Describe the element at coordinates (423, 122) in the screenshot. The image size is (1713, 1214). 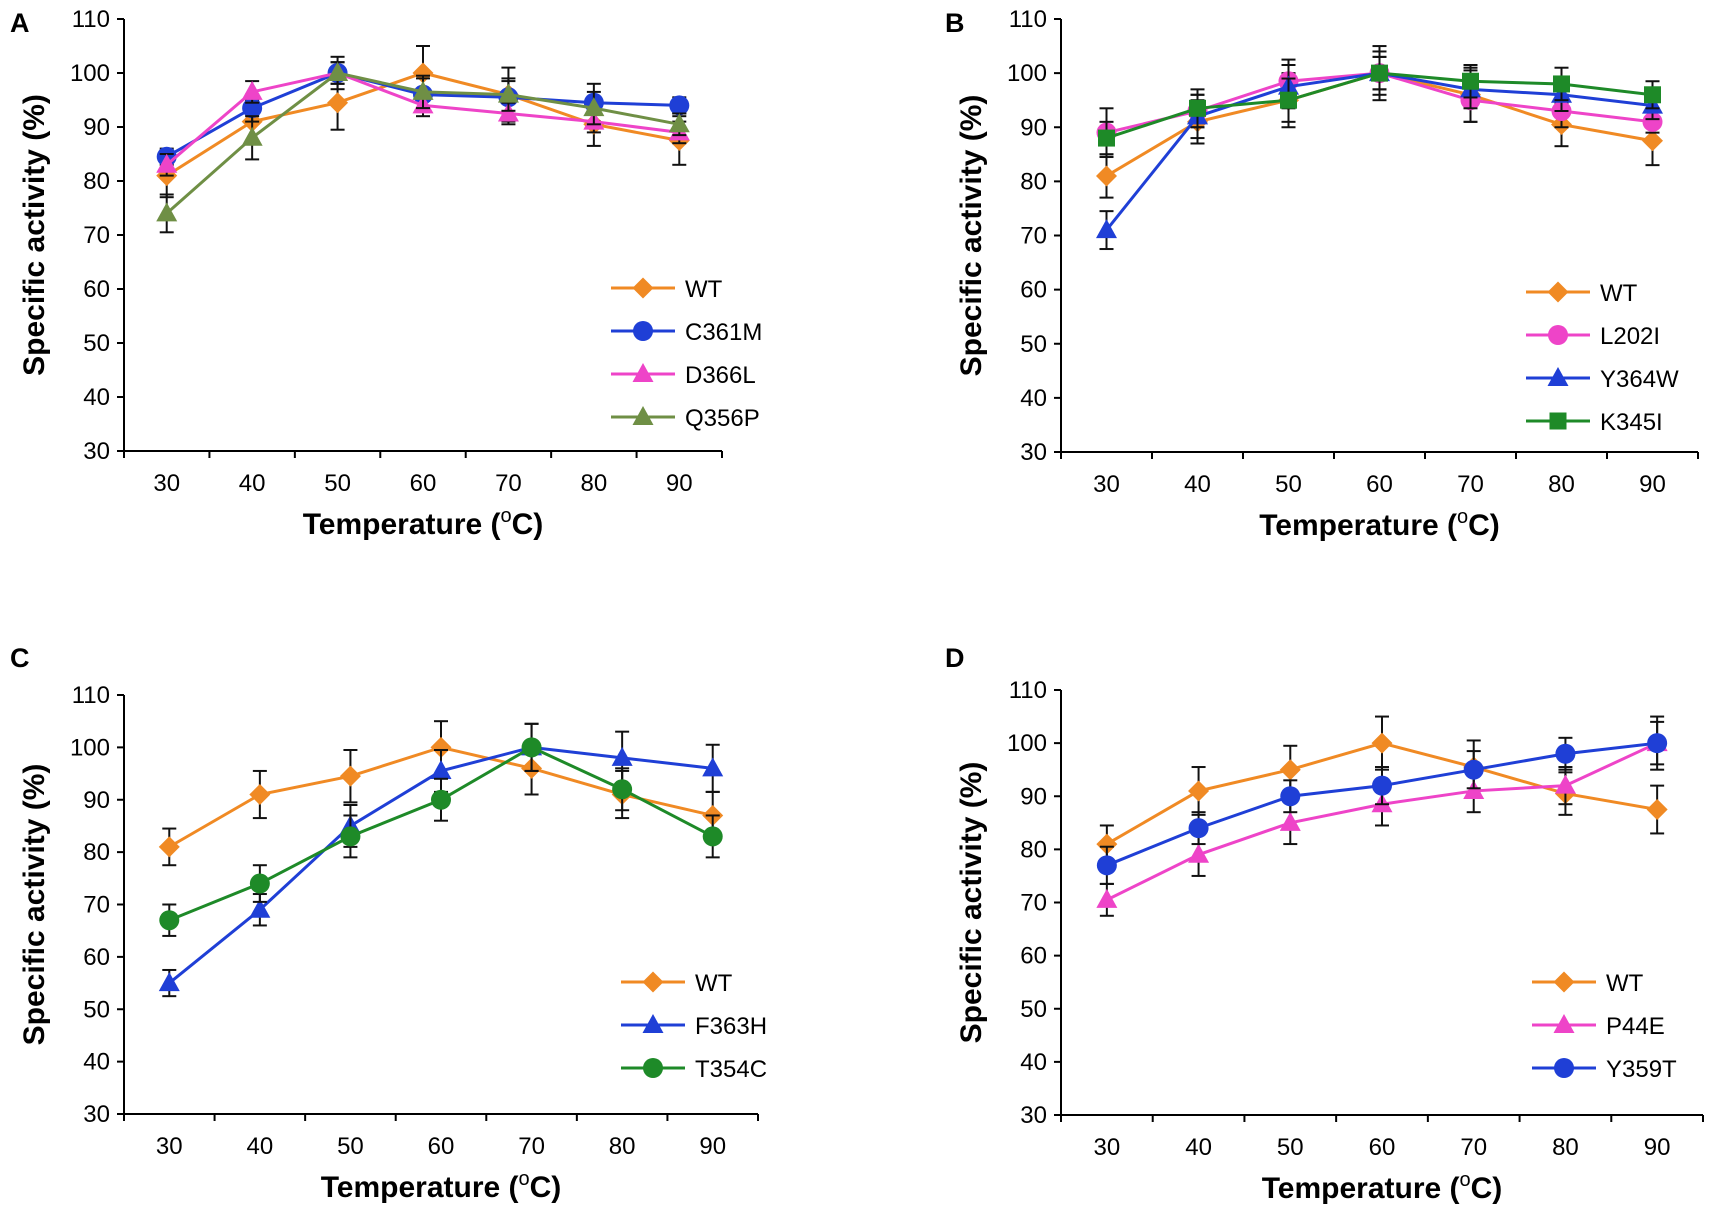
I see `series-WT` at that location.